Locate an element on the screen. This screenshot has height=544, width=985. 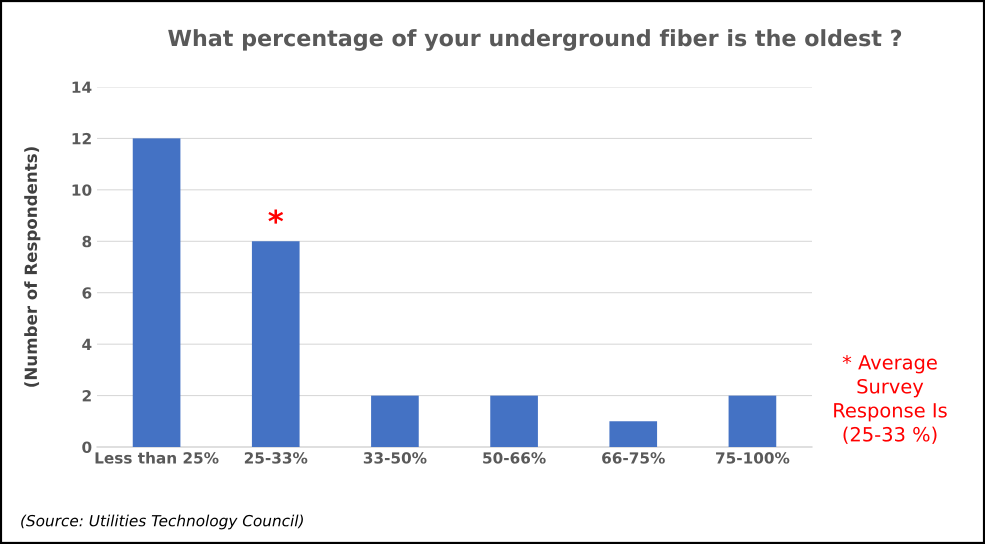
y-tick-label: 2 is located at coordinates (86, 396).